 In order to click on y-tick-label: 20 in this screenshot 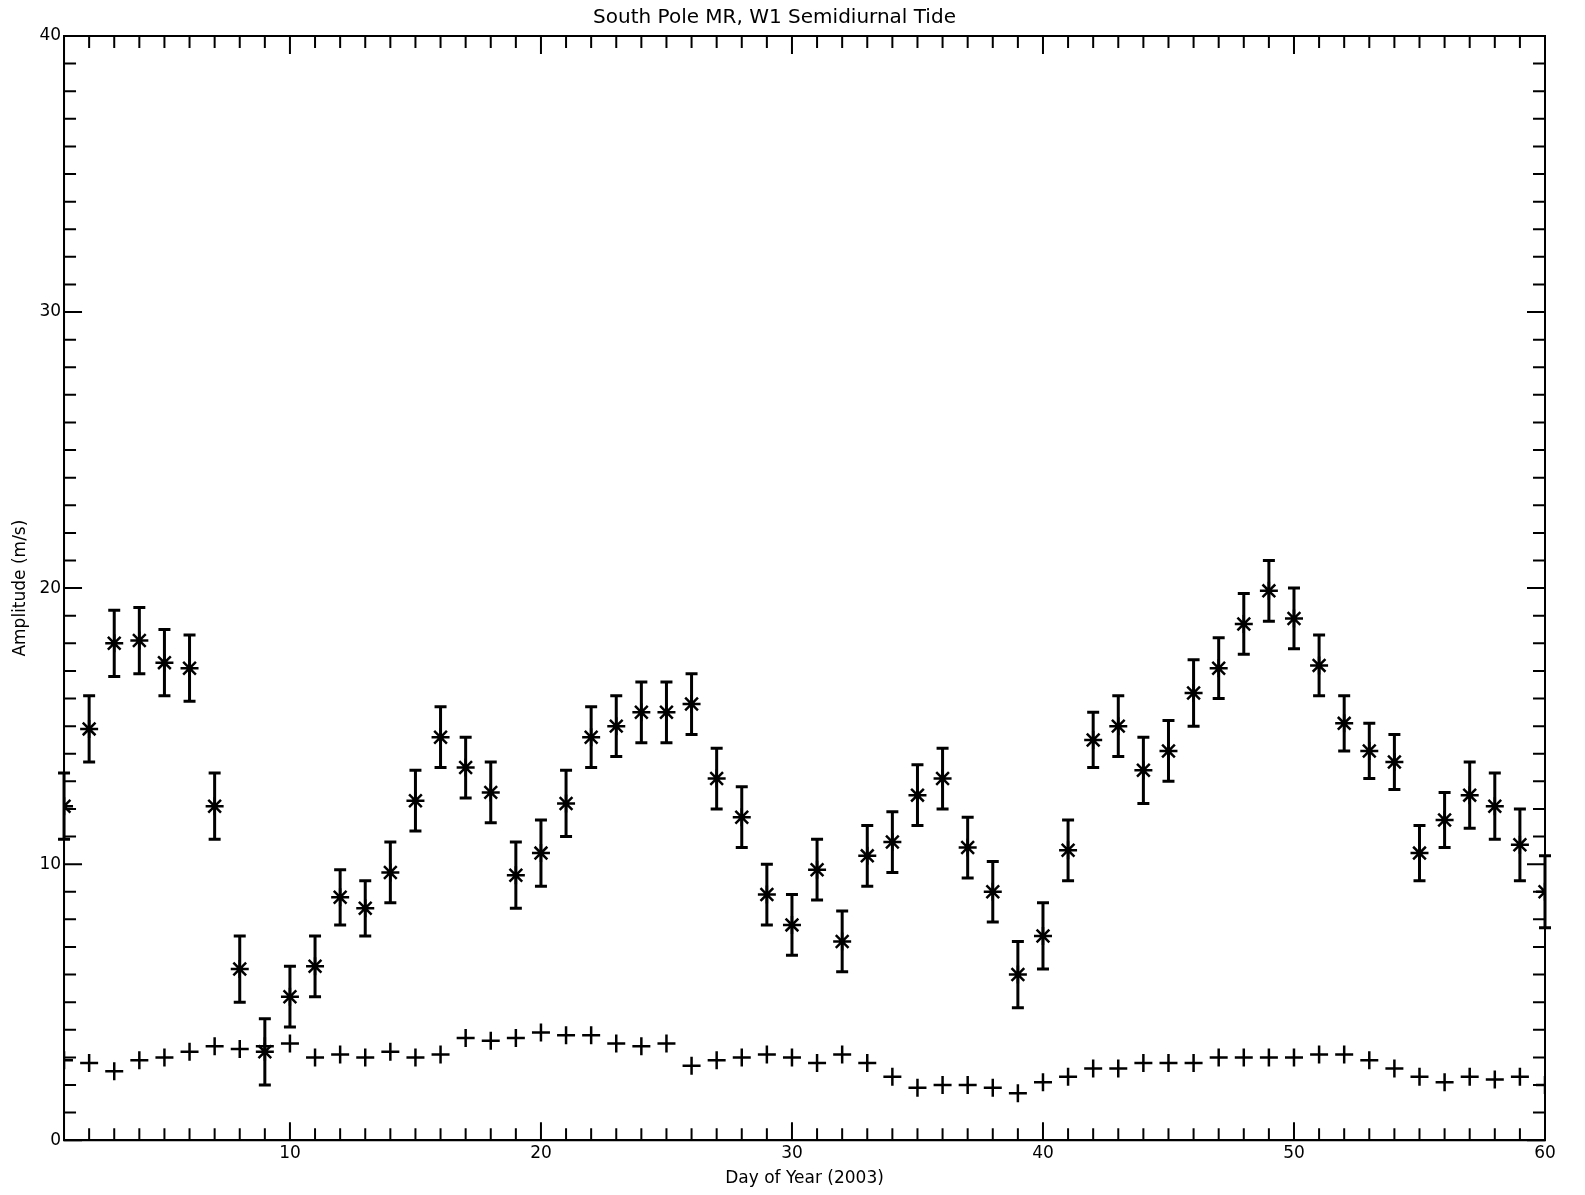, I will do `click(50, 586)`.